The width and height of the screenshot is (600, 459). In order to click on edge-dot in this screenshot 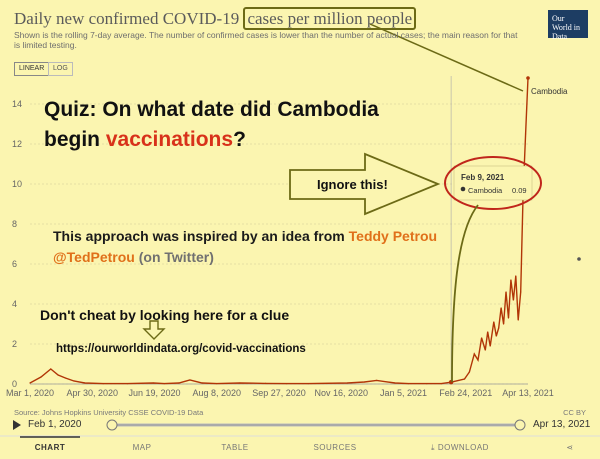, I will do `click(579, 259)`.